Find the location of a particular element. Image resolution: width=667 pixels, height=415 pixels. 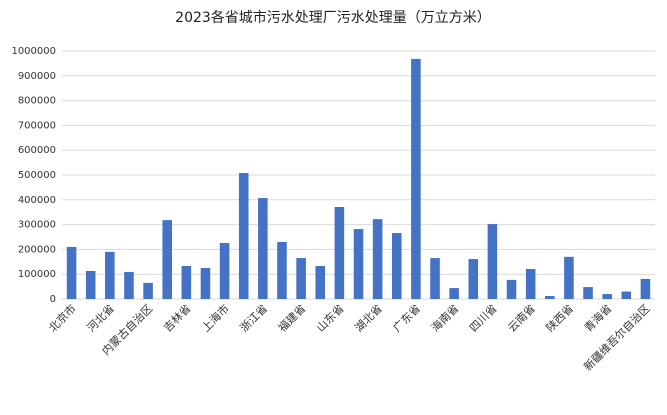

chart-title: 2023各省城市污水处理厂污水处理量（万立方米） is located at coordinates (333, 17).